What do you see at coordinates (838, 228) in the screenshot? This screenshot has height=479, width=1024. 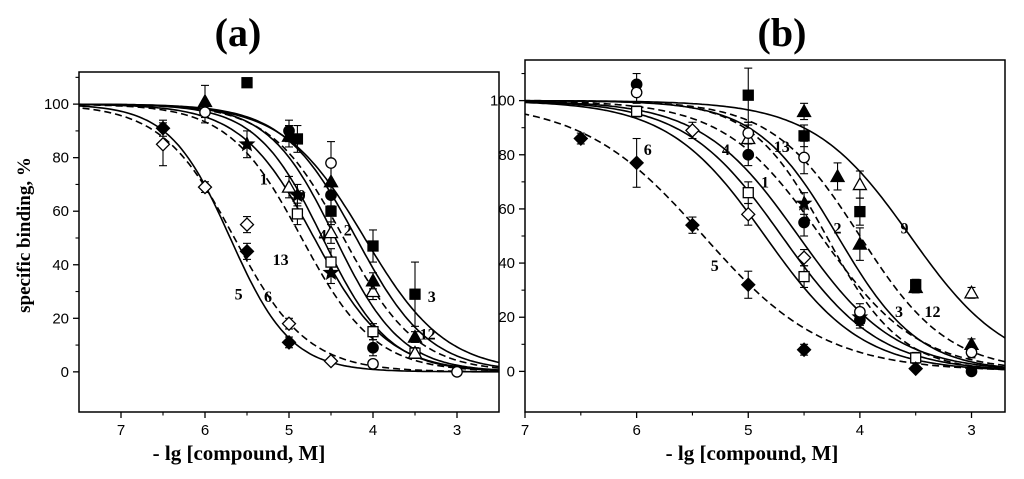 I see `panel-b-curve-label-2: 2` at bounding box center [838, 228].